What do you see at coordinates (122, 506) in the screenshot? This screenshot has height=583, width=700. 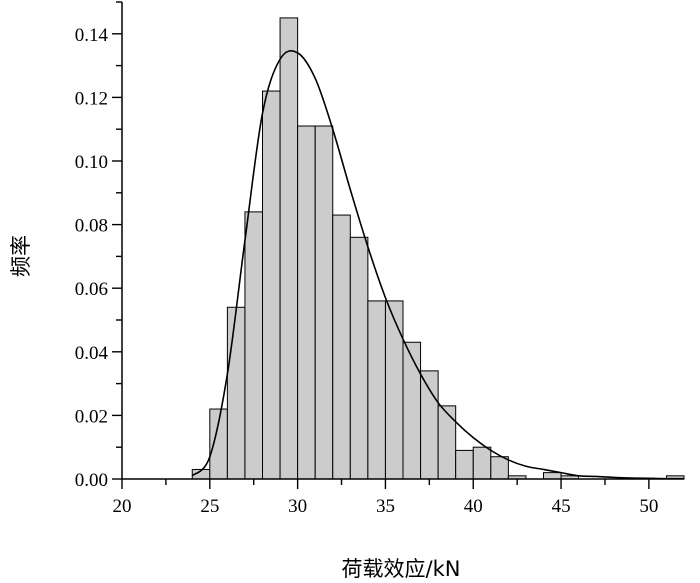 I see `x-tick-label: 20` at bounding box center [122, 506].